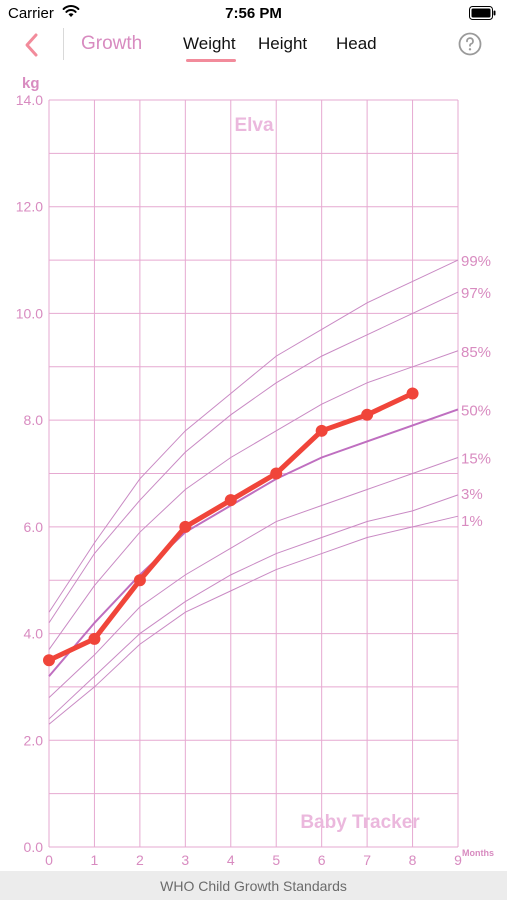 The width and height of the screenshot is (507, 900). I want to click on footer: WHO Child Growth Standards, so click(253, 885).